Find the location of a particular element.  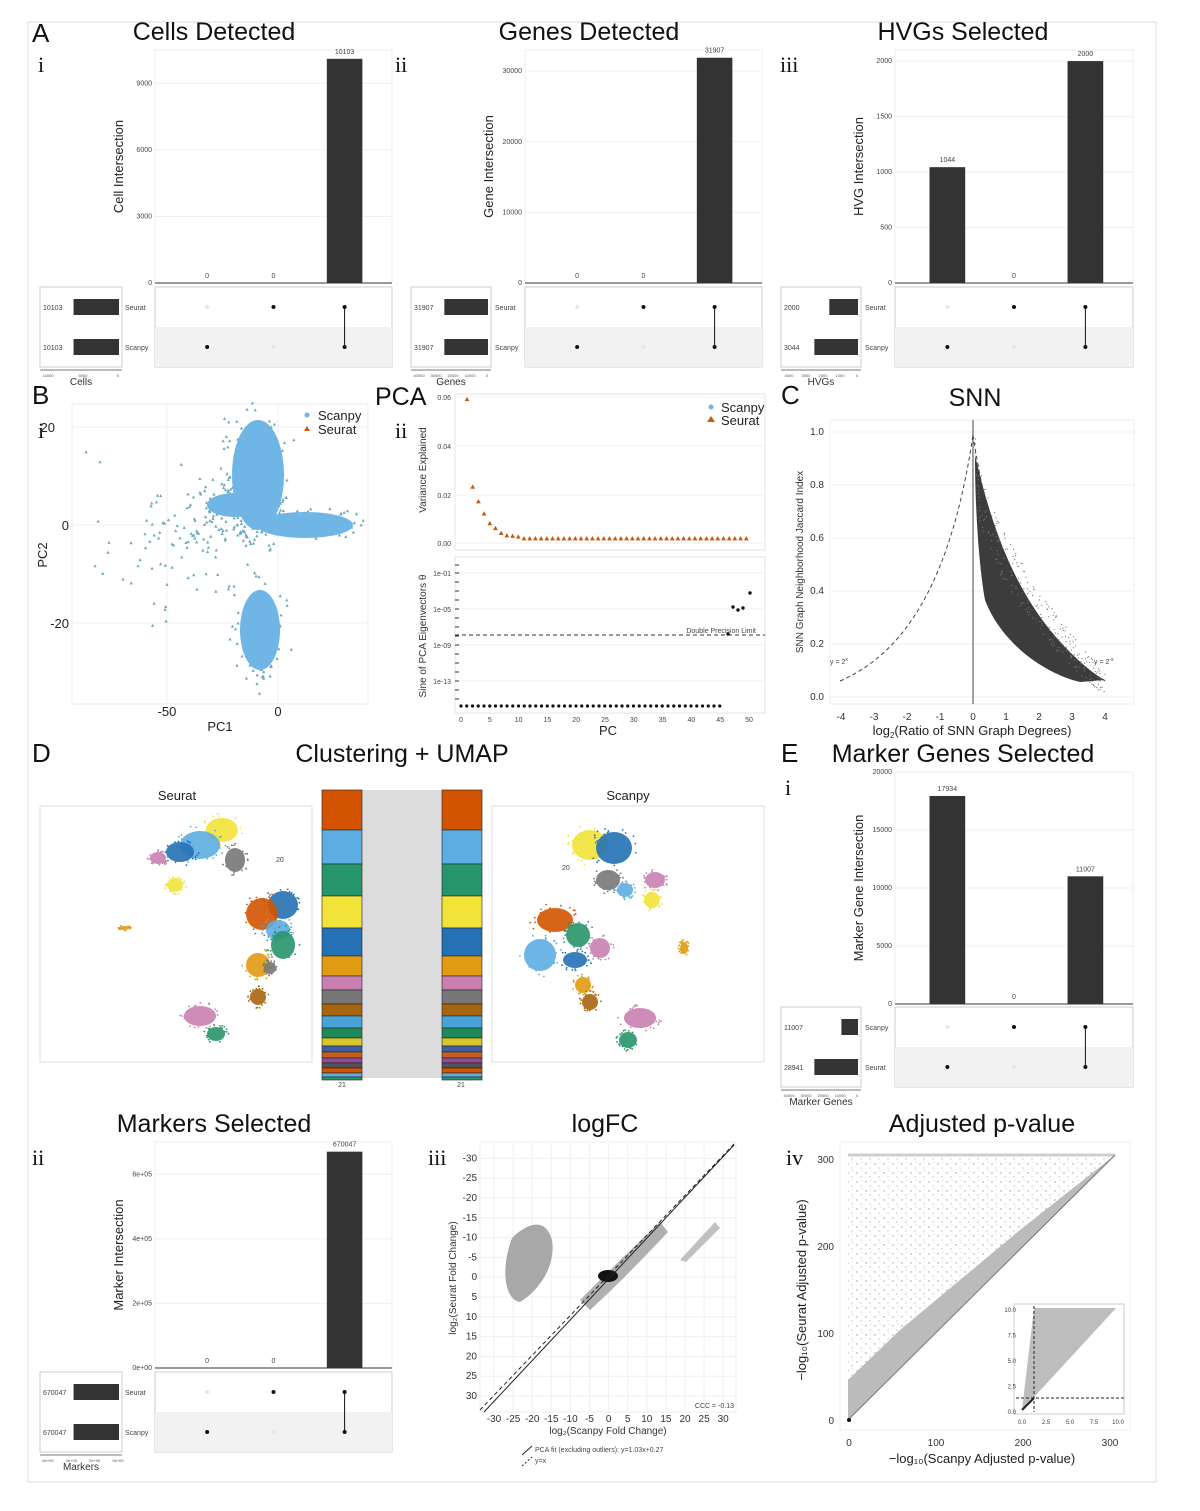

bar-value-label: 0 is located at coordinates (644, 276).